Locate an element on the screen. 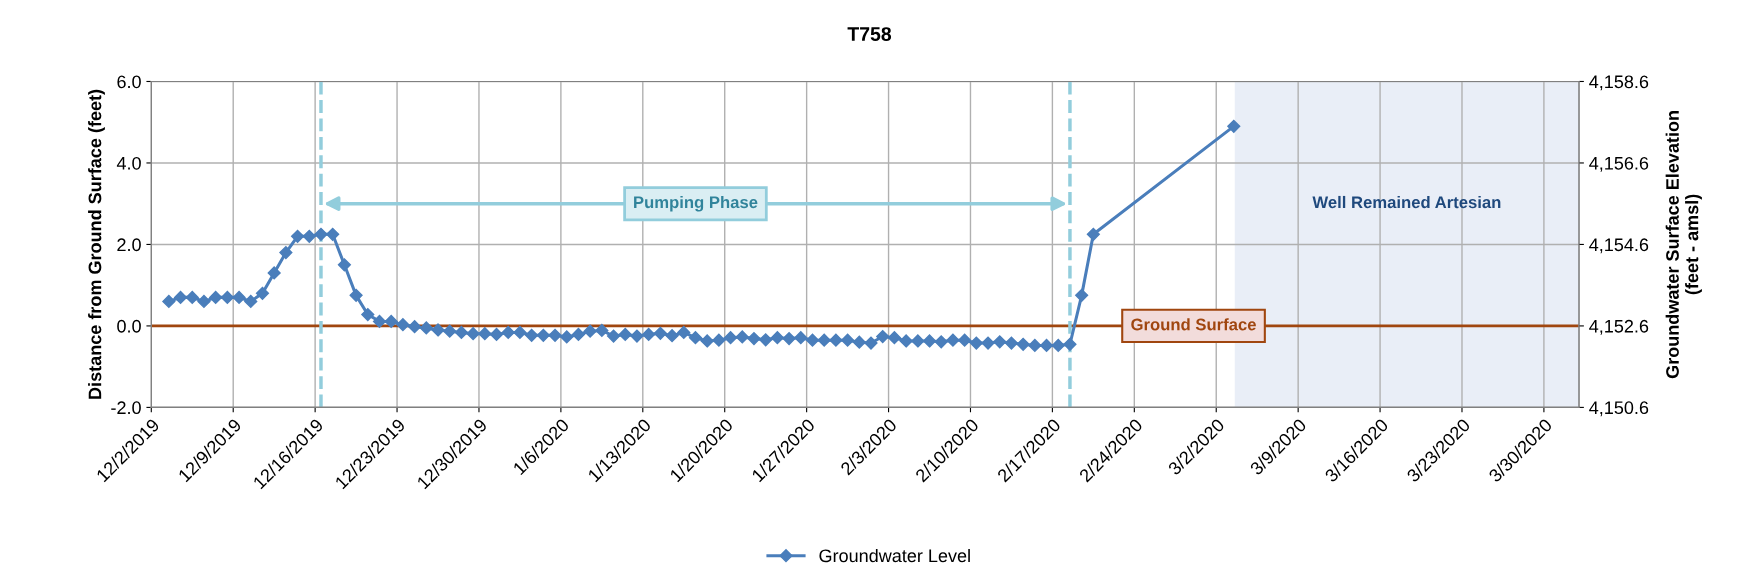 The height and width of the screenshot is (582, 1739). band-label: Well Remained Artesian is located at coordinates (1406, 202).